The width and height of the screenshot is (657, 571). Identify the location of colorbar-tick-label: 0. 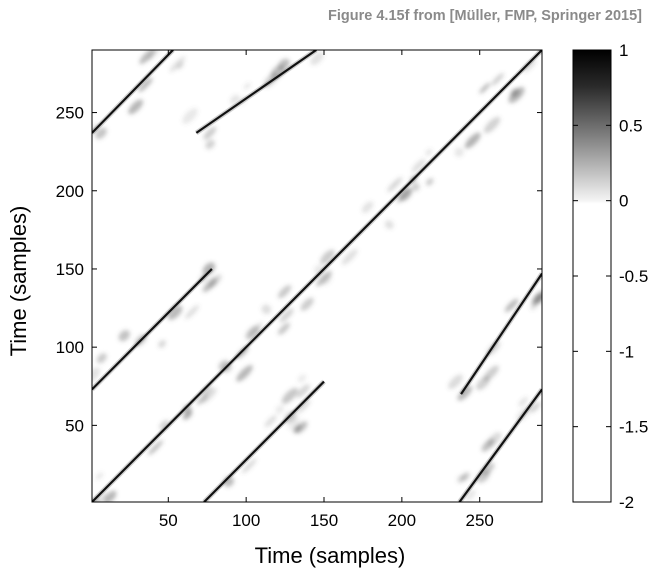
(623, 201).